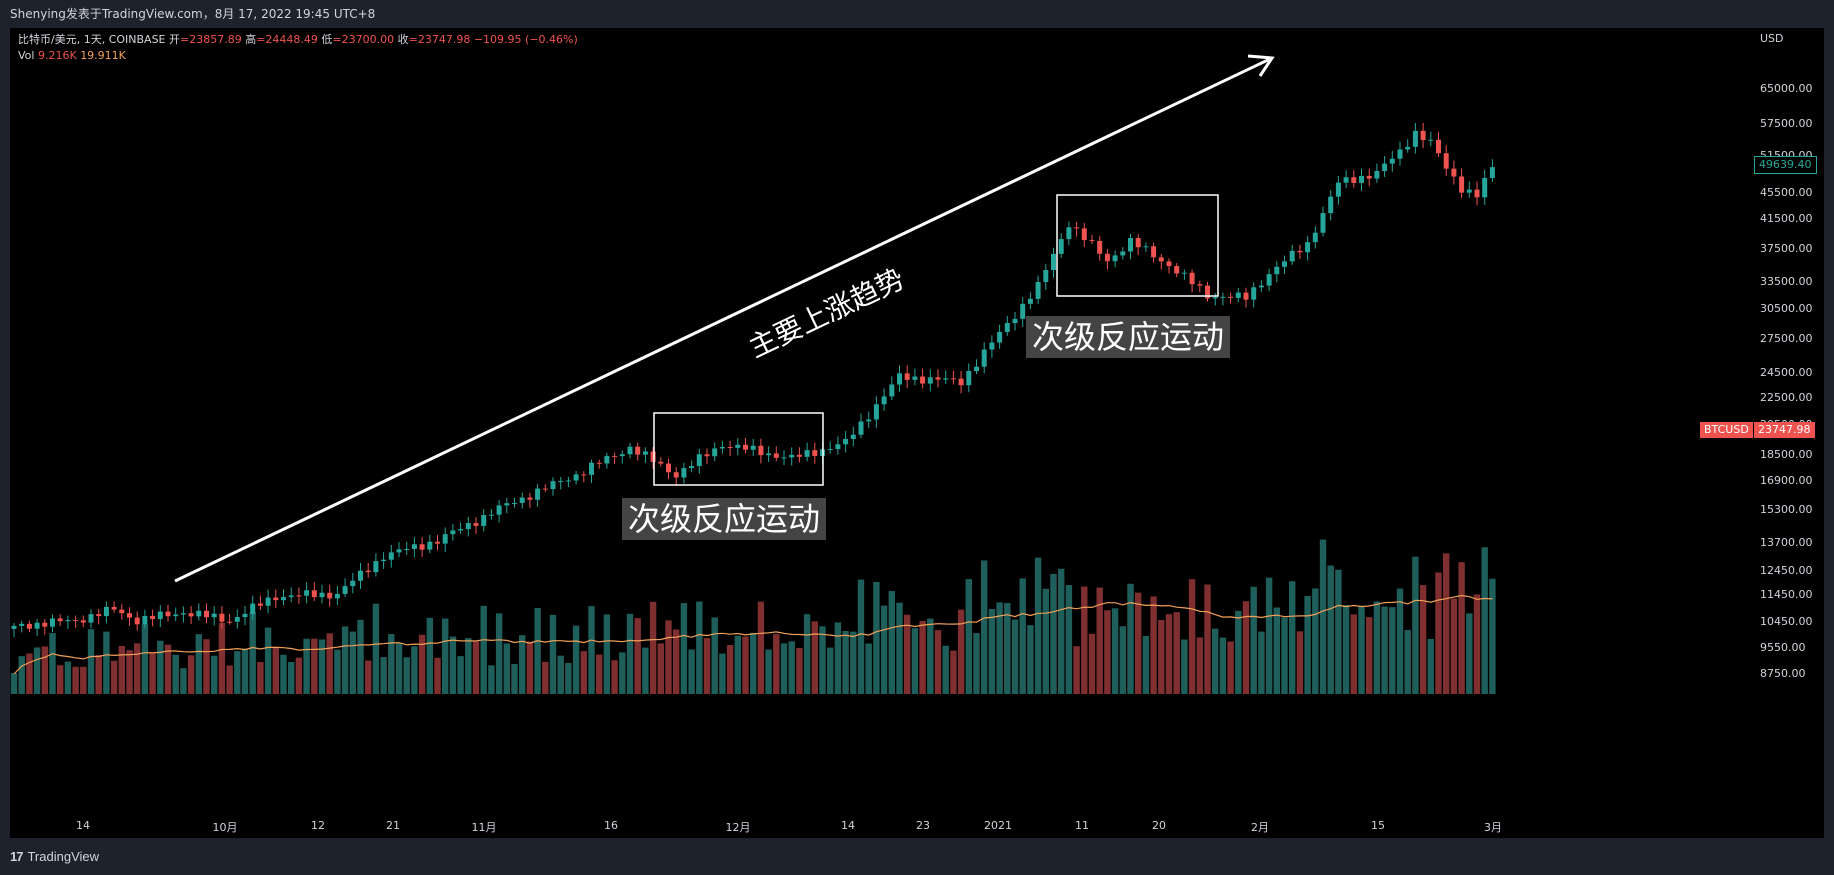  What do you see at coordinates (1785, 165) in the screenshot?
I see `current-price-tag: 49639.40` at bounding box center [1785, 165].